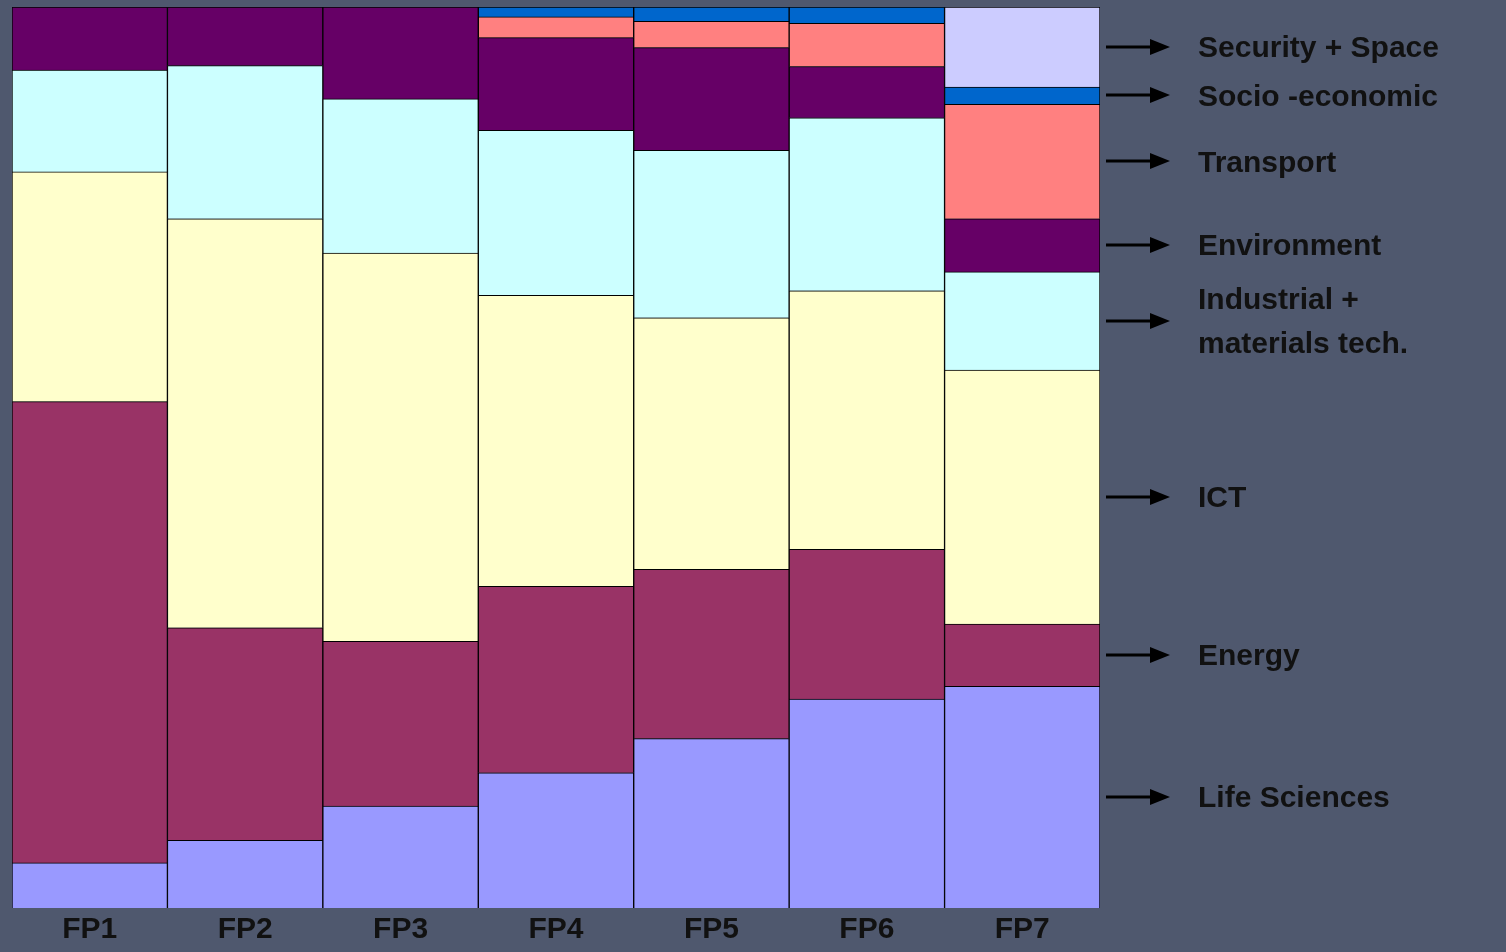 Image resolution: width=1506 pixels, height=952 pixels. What do you see at coordinates (1022, 928) in the screenshot?
I see `x-tick-label: FP7` at bounding box center [1022, 928].